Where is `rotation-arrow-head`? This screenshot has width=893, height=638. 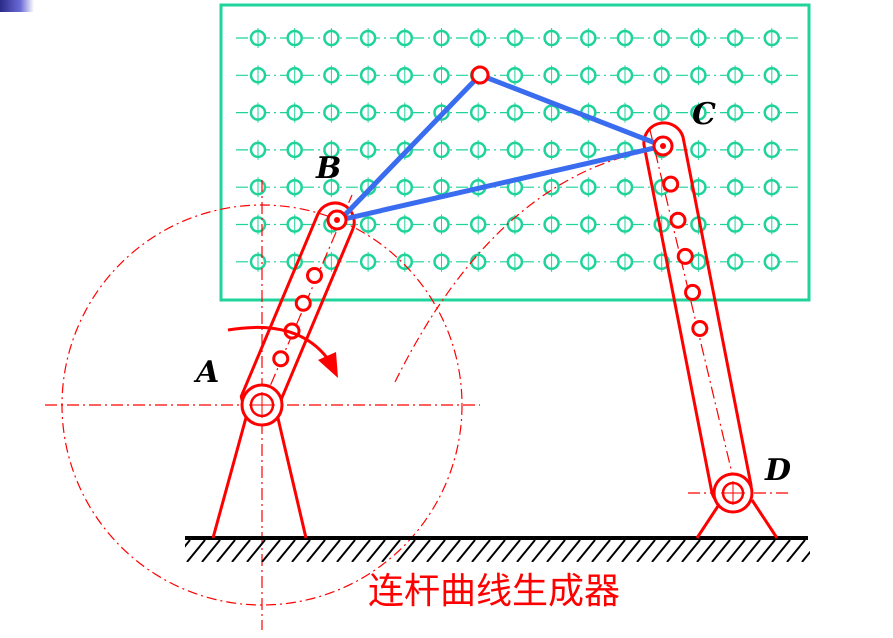 rotation-arrow-head is located at coordinates (328, 365).